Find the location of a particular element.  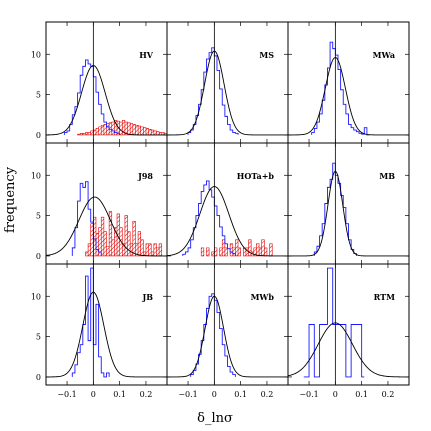

histogram-jb is located at coordinates (90, 322).